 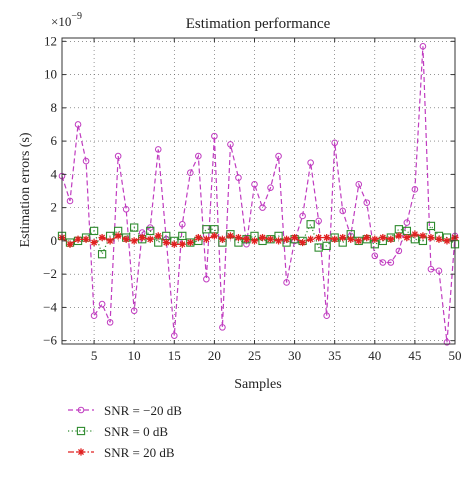 I want to click on x-tick-label: 40, so click(x=374, y=355).